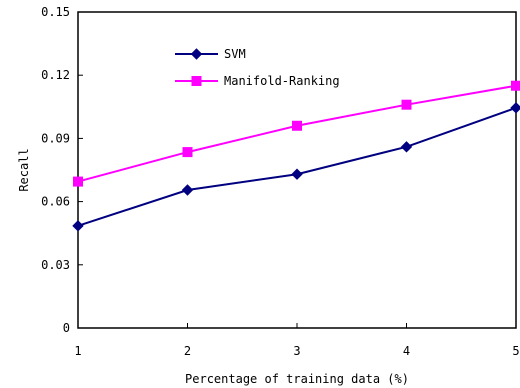  I want to click on legend: SVM Manifold-Ranking, so click(257, 67).